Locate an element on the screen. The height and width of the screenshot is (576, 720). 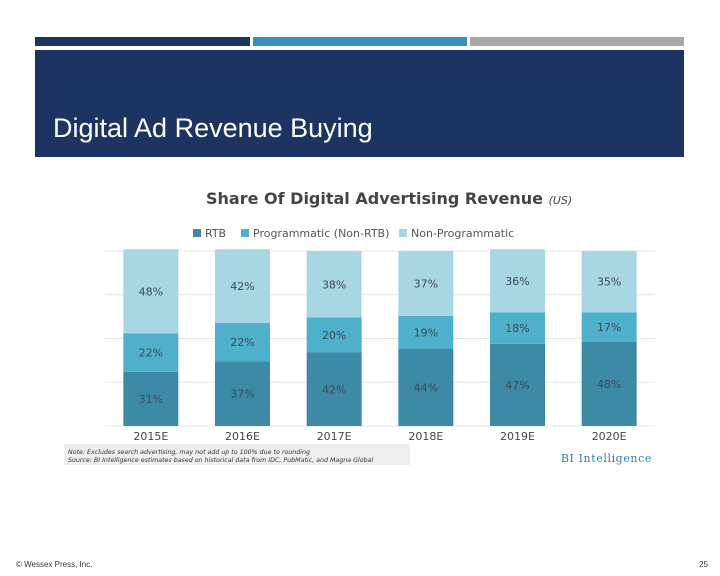
legend-label-0: RTB is located at coordinates (215, 233).